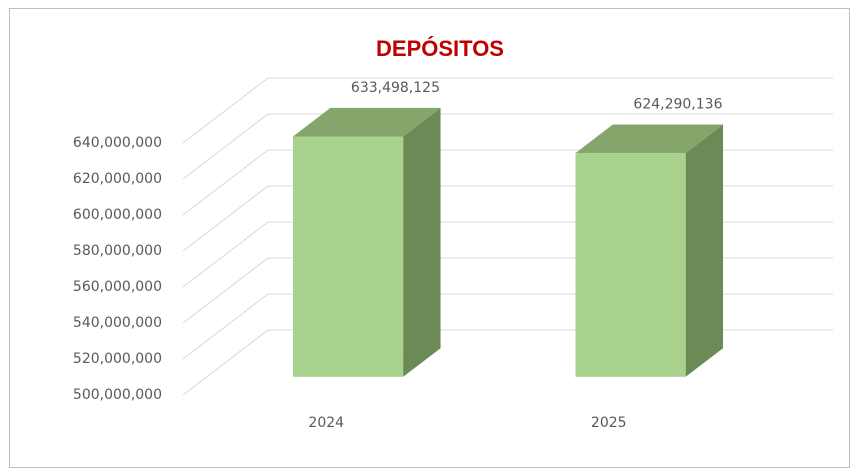 The height and width of the screenshot is (474, 859). What do you see at coordinates (677, 104) in the screenshot?
I see `data-label: 624,290,136` at bounding box center [677, 104].